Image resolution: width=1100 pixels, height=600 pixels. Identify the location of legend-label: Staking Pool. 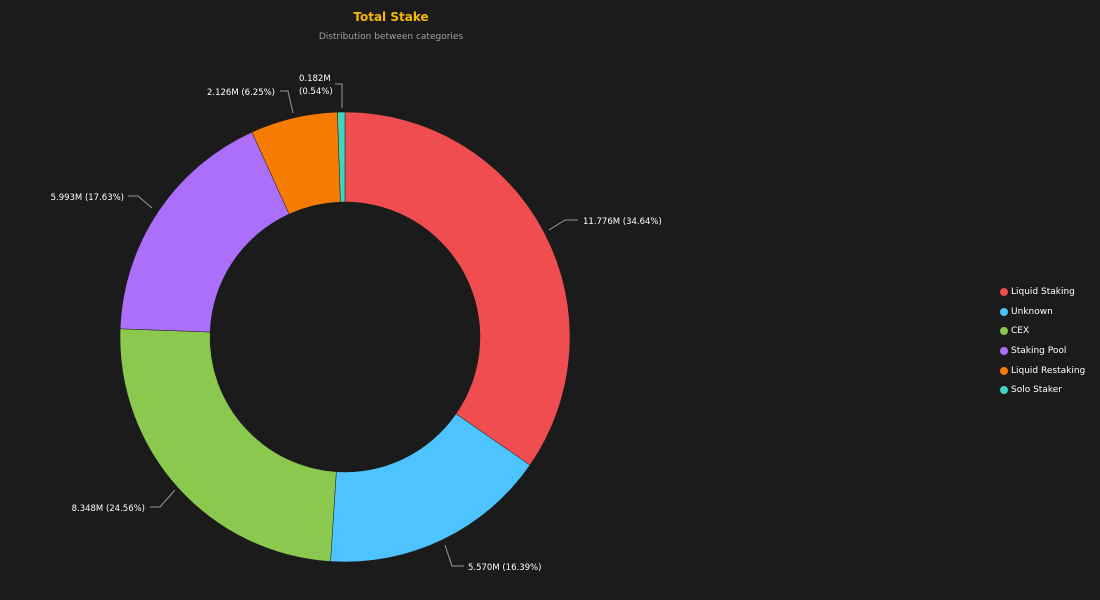
(1039, 350).